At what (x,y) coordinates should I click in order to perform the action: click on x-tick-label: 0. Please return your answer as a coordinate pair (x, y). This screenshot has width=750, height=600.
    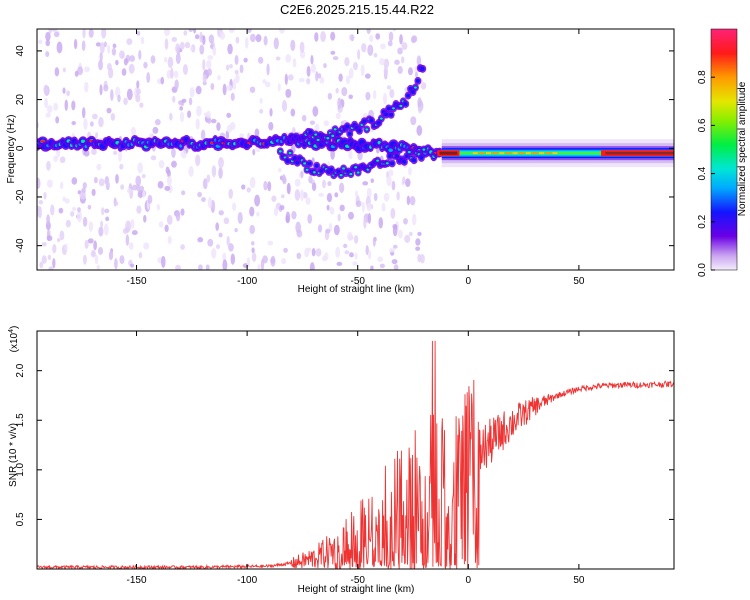
    Looking at the image, I should click on (469, 281).